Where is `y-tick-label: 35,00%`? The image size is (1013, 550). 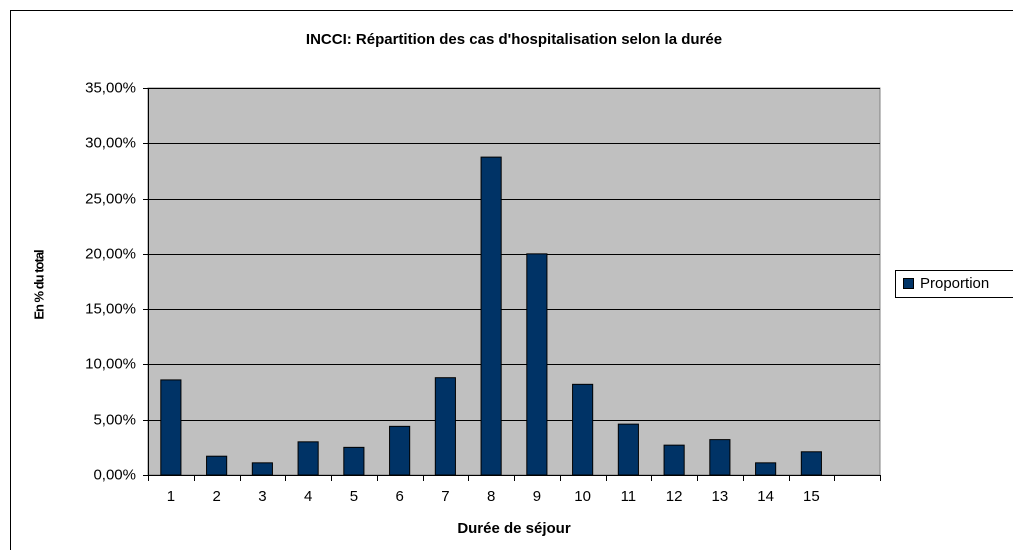 y-tick-label: 35,00% is located at coordinates (110, 87).